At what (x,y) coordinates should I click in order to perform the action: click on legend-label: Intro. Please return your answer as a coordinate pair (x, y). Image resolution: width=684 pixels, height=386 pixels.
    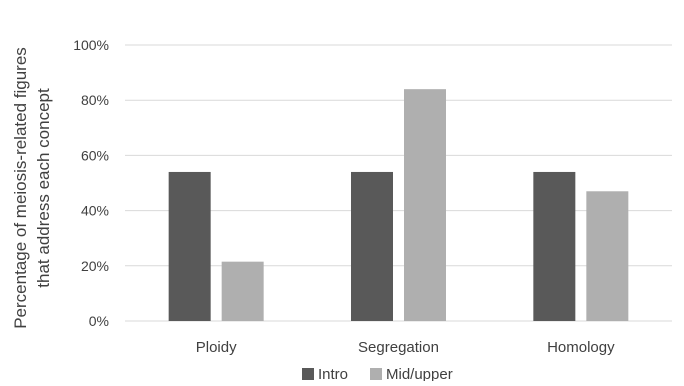
    Looking at the image, I should click on (333, 373).